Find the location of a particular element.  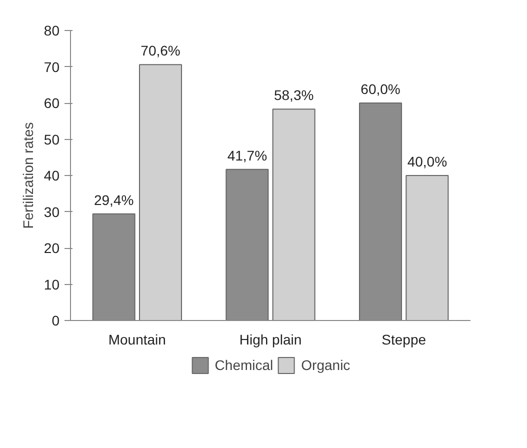

data-label: 58,3% is located at coordinates (294, 95).